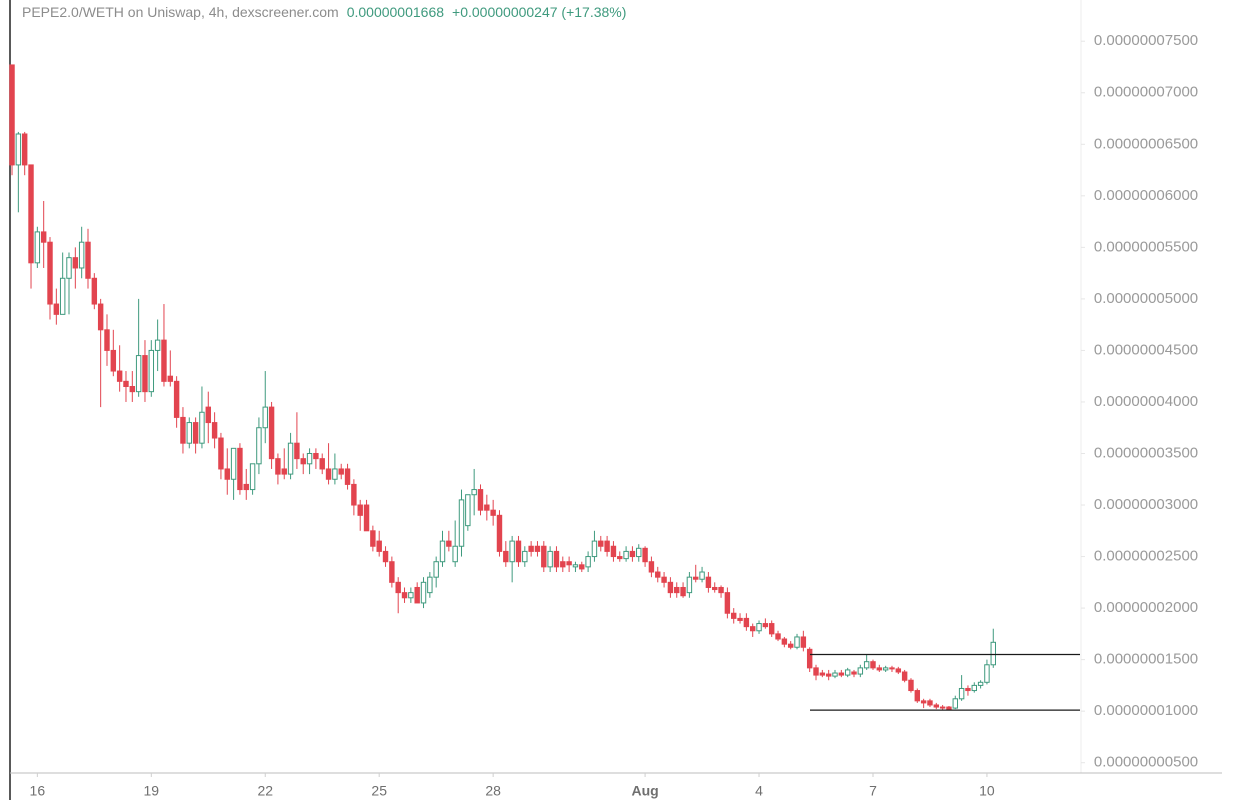 This screenshot has height=800, width=1235. What do you see at coordinates (759, 791) in the screenshot?
I see `x-tick-label: 4` at bounding box center [759, 791].